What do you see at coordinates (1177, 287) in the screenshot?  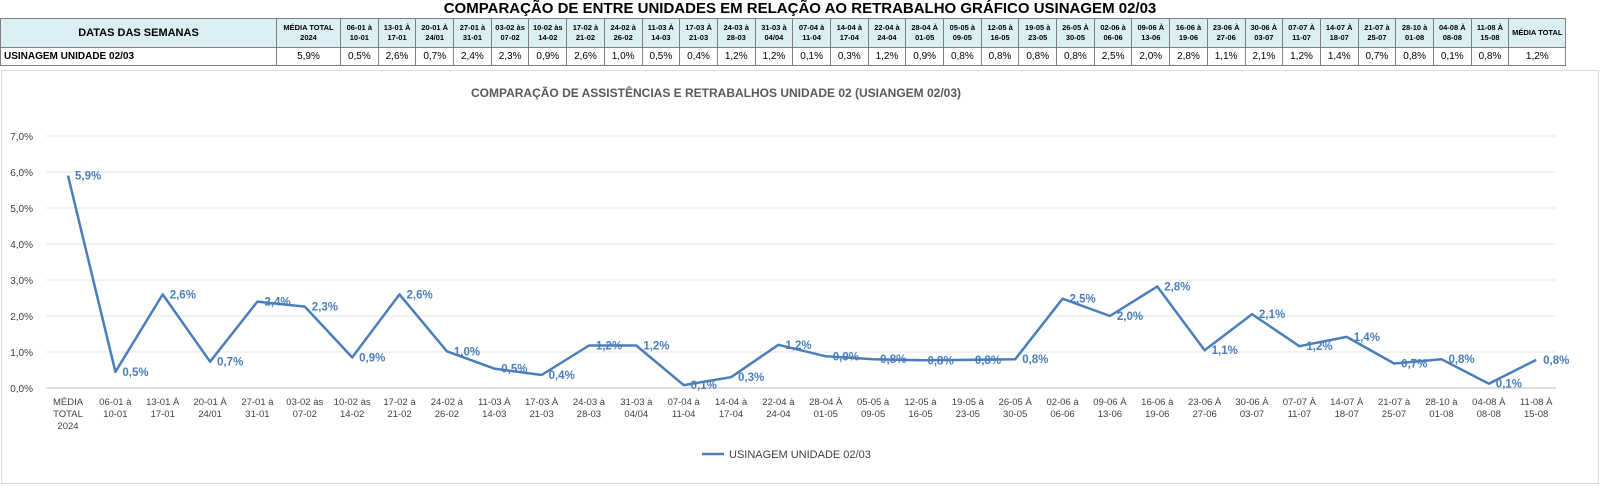 I see `data-label: 2,8%` at bounding box center [1177, 287].